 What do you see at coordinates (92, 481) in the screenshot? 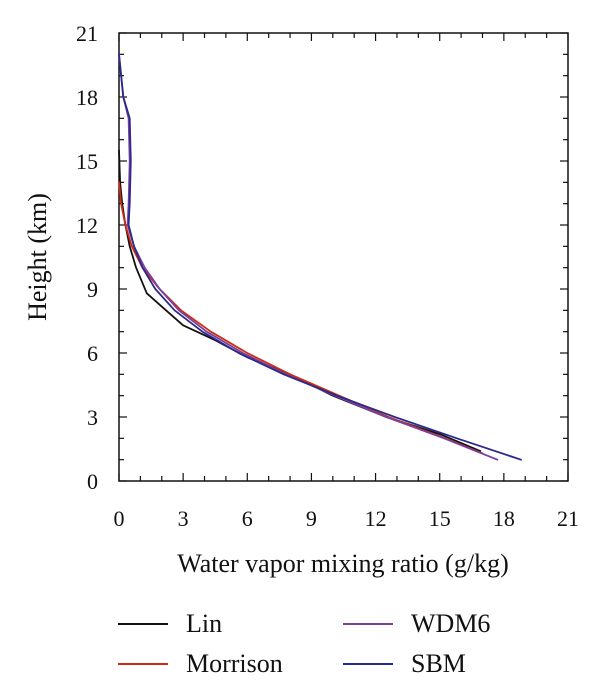
I see `y-tick-label: 0` at bounding box center [92, 481].